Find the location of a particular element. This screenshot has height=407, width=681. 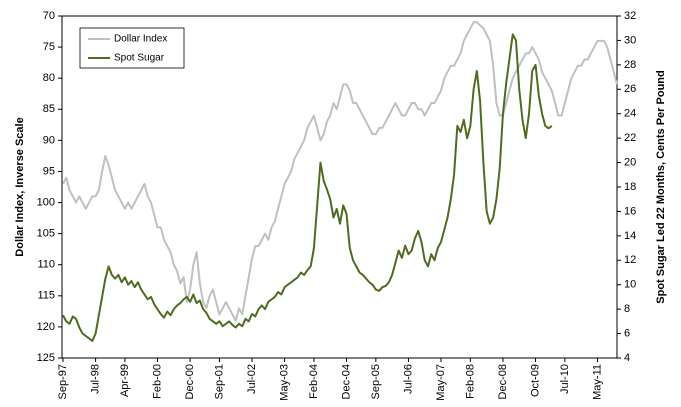

y2-tick-label: 4 is located at coordinates (627, 358).